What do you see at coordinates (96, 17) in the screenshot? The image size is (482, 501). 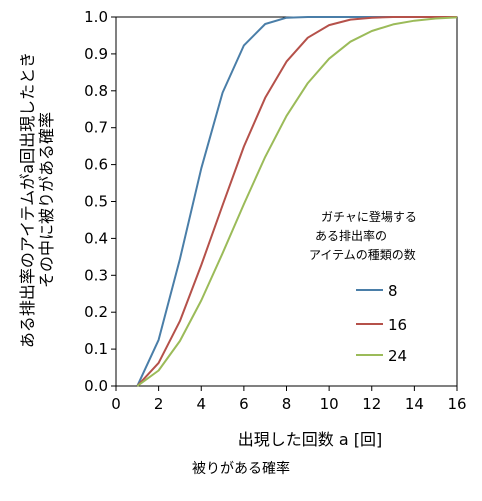 I see `y-tick-label: 1.0` at bounding box center [96, 17].